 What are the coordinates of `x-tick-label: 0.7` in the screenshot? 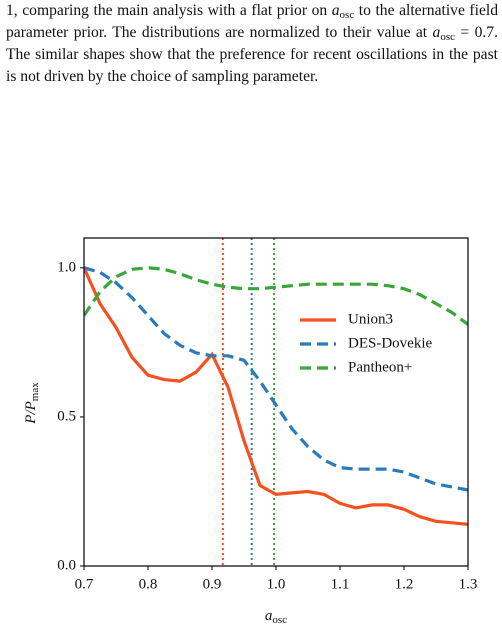 It's located at (84, 584).